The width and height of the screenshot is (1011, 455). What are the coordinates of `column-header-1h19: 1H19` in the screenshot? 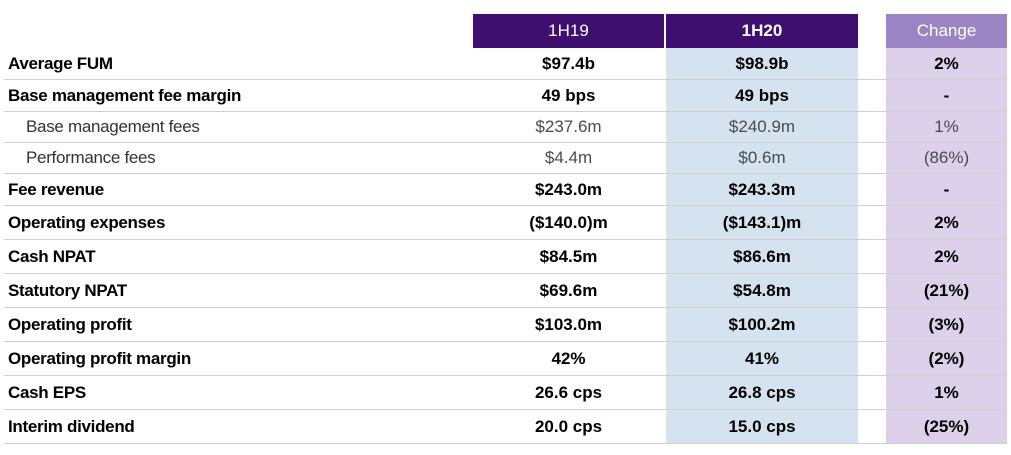 It's located at (568, 31).